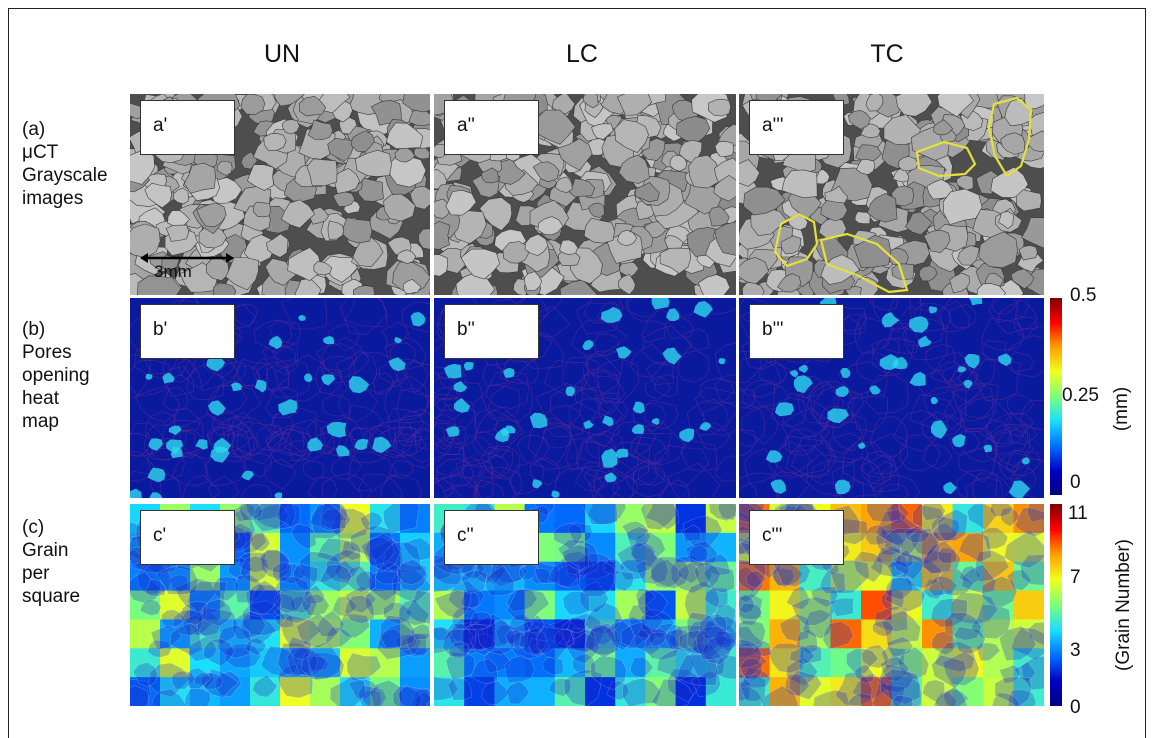 The width and height of the screenshot is (1154, 738). What do you see at coordinates (491, 331) in the screenshot?
I see `panel-tag-b2: b''` at bounding box center [491, 331].